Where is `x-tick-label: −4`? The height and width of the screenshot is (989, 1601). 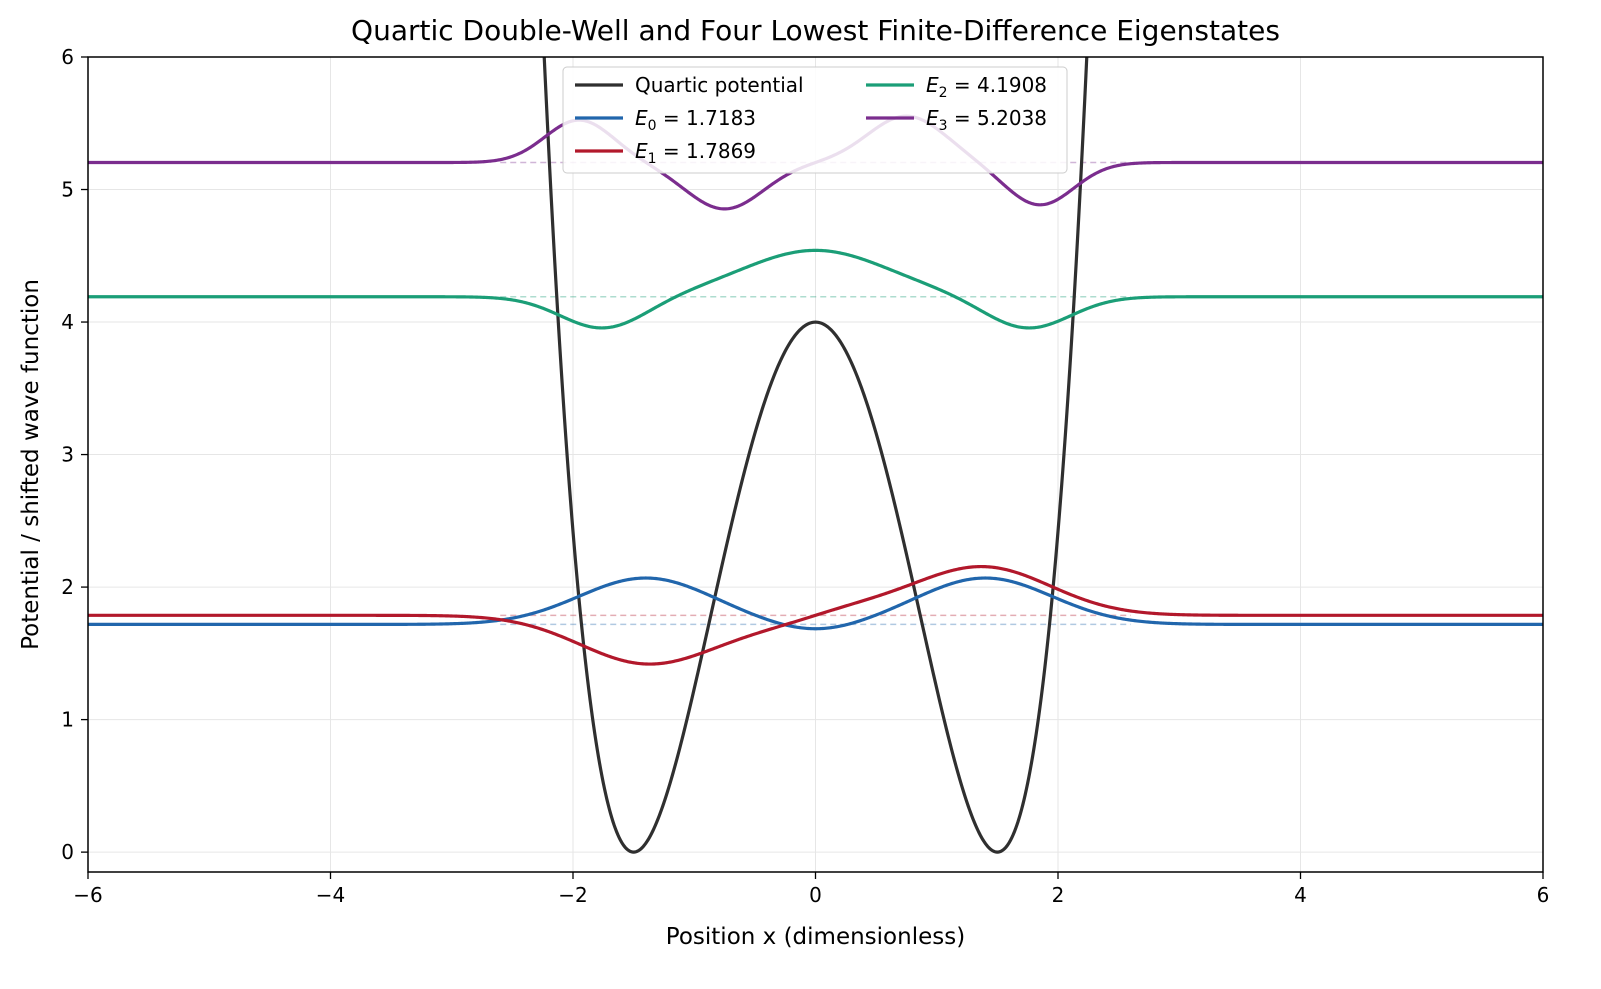 x-tick-label: −4 is located at coordinates (330, 895).